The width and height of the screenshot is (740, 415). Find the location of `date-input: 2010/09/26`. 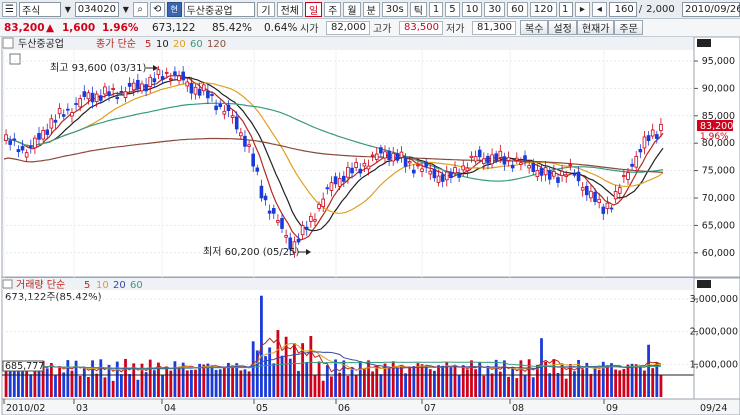

date-input: 2010/09/26 is located at coordinates (711, 9).